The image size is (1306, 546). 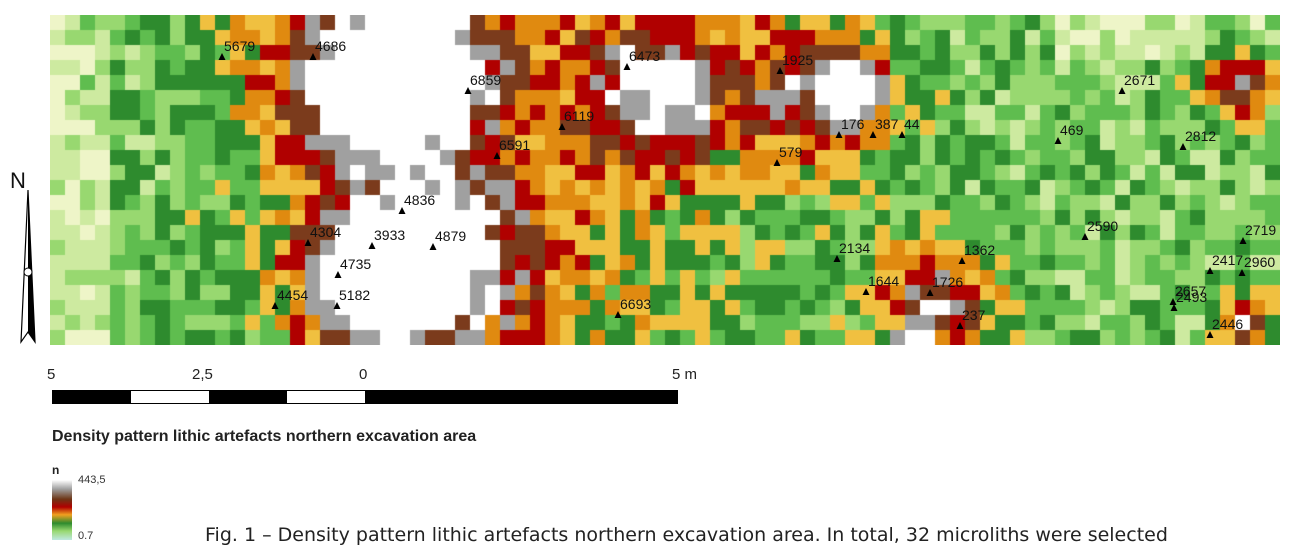 What do you see at coordinates (56, 470) in the screenshot?
I see `legend-unit: n` at bounding box center [56, 470].